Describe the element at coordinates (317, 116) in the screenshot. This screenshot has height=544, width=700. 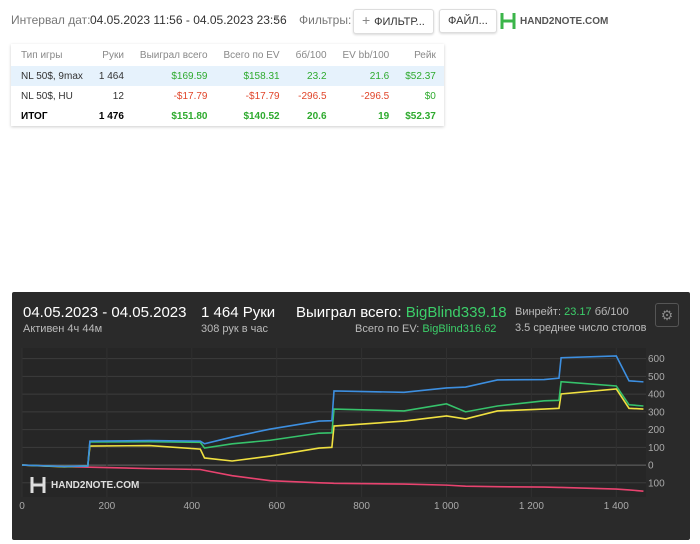
I see `table-cell: 20.6` at that location.